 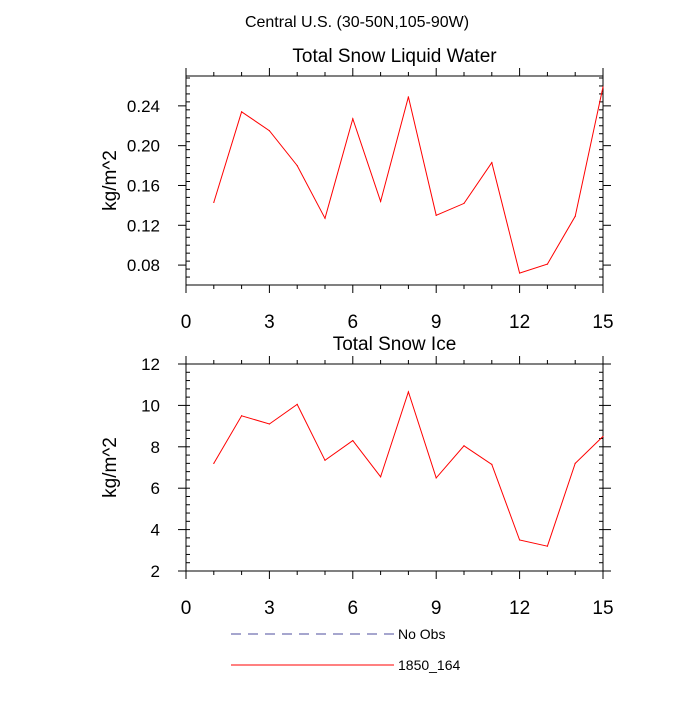 What do you see at coordinates (269, 608) in the screenshot?
I see `panel2-xtick-label: 3` at bounding box center [269, 608].